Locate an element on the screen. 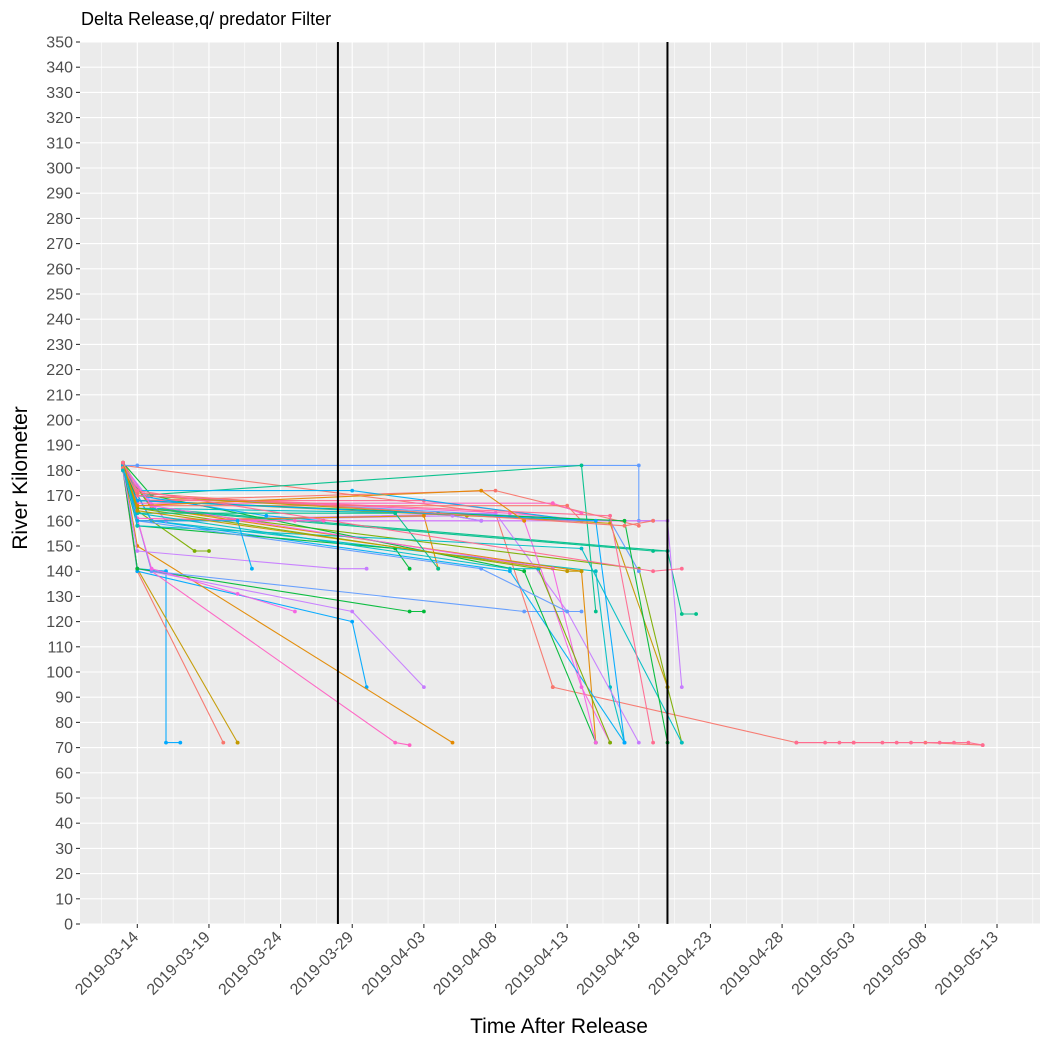 Image resolution: width=1050 pixels, height=1055 pixels. y-tick-label: 0 is located at coordinates (68, 925).